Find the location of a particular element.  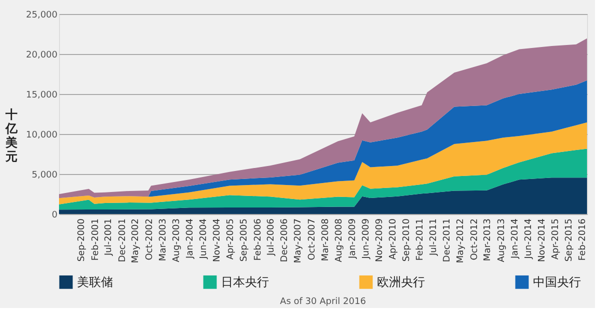

x-tick-label: Nov-2014 is located at coordinates (543, 240).